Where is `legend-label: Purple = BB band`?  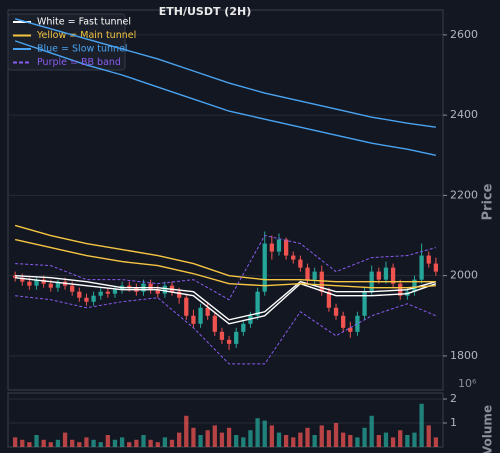 legend-label: Purple = BB band is located at coordinates (79, 62).